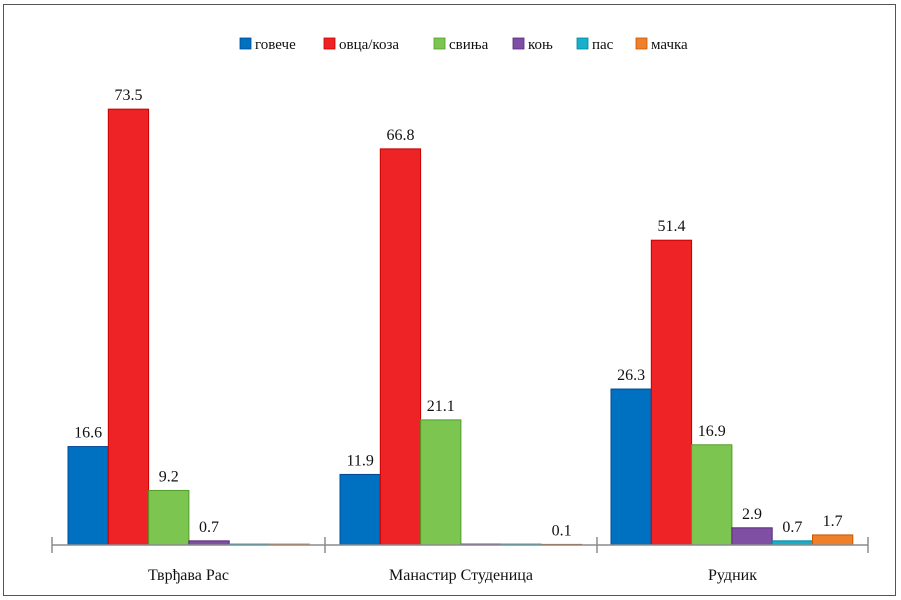  What do you see at coordinates (603, 45) in the screenshot?
I see `legend-label-5: пас` at bounding box center [603, 45].